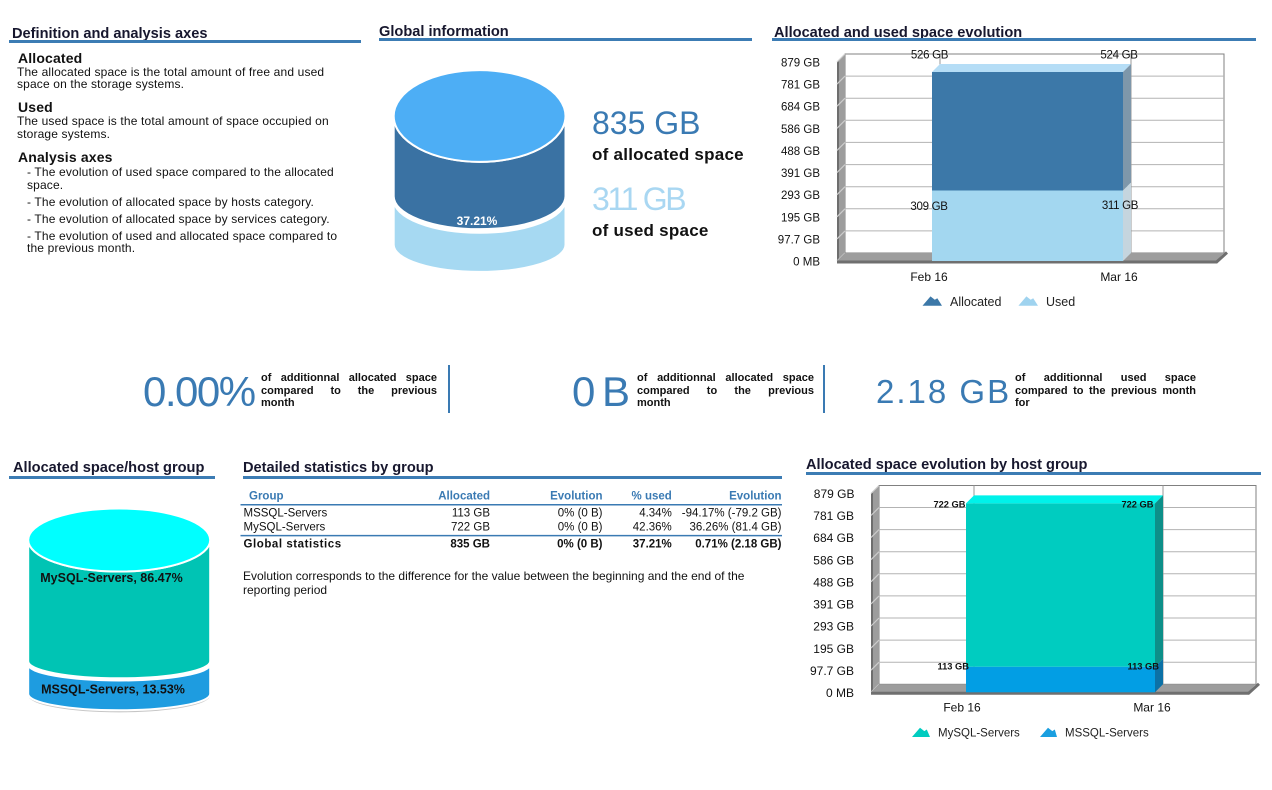 The width and height of the screenshot is (1272, 790). I want to click on svg-text: Group, so click(266, 497).